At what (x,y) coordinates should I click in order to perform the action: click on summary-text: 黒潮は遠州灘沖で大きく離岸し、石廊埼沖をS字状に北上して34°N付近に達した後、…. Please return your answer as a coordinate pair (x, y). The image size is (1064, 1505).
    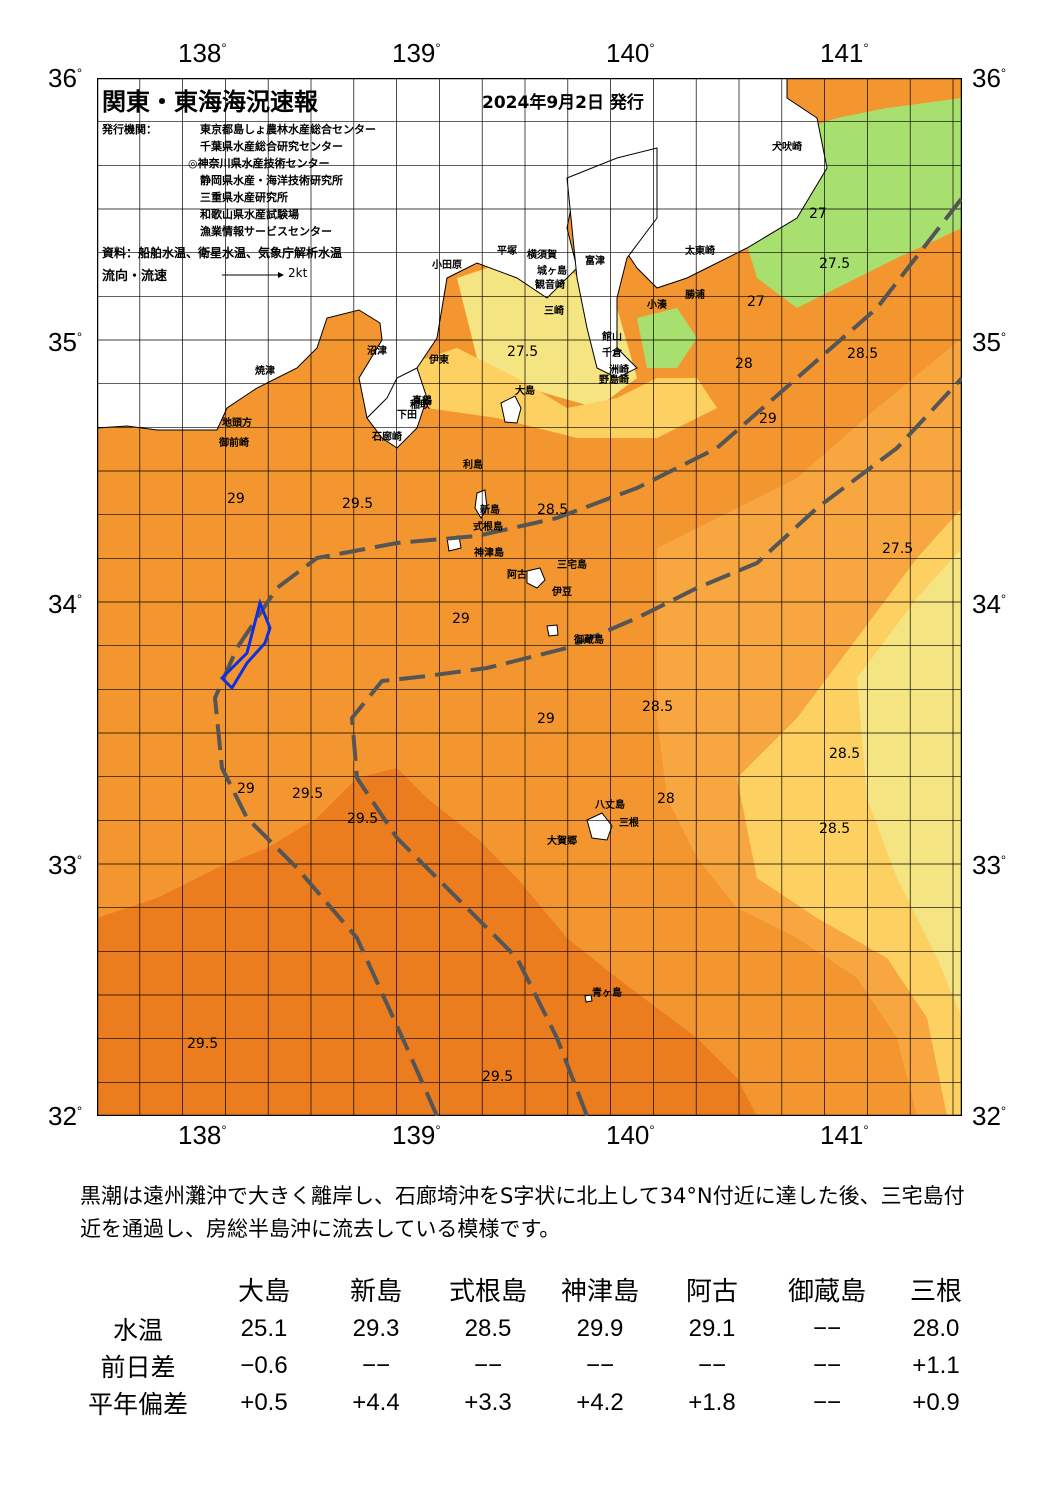
    Looking at the image, I should click on (522, 1212).